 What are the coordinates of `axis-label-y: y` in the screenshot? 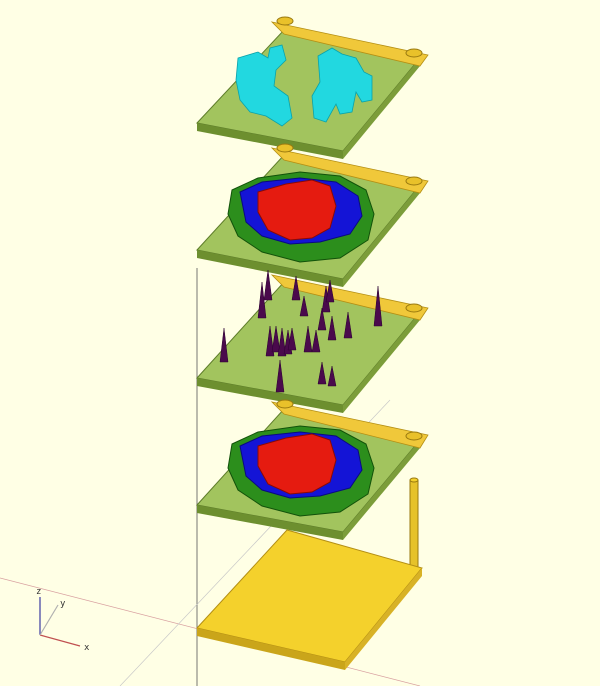 It's located at (63, 604).